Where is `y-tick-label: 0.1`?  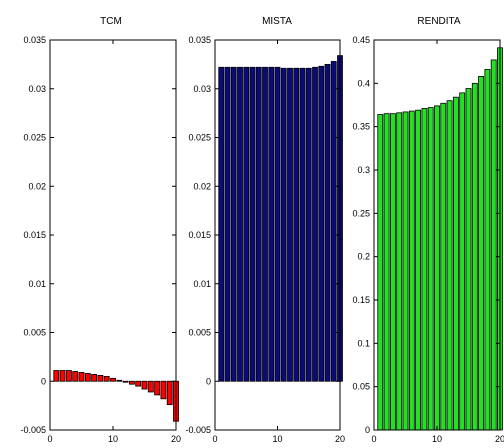
y-tick-label: 0.1 is located at coordinates (363, 343).